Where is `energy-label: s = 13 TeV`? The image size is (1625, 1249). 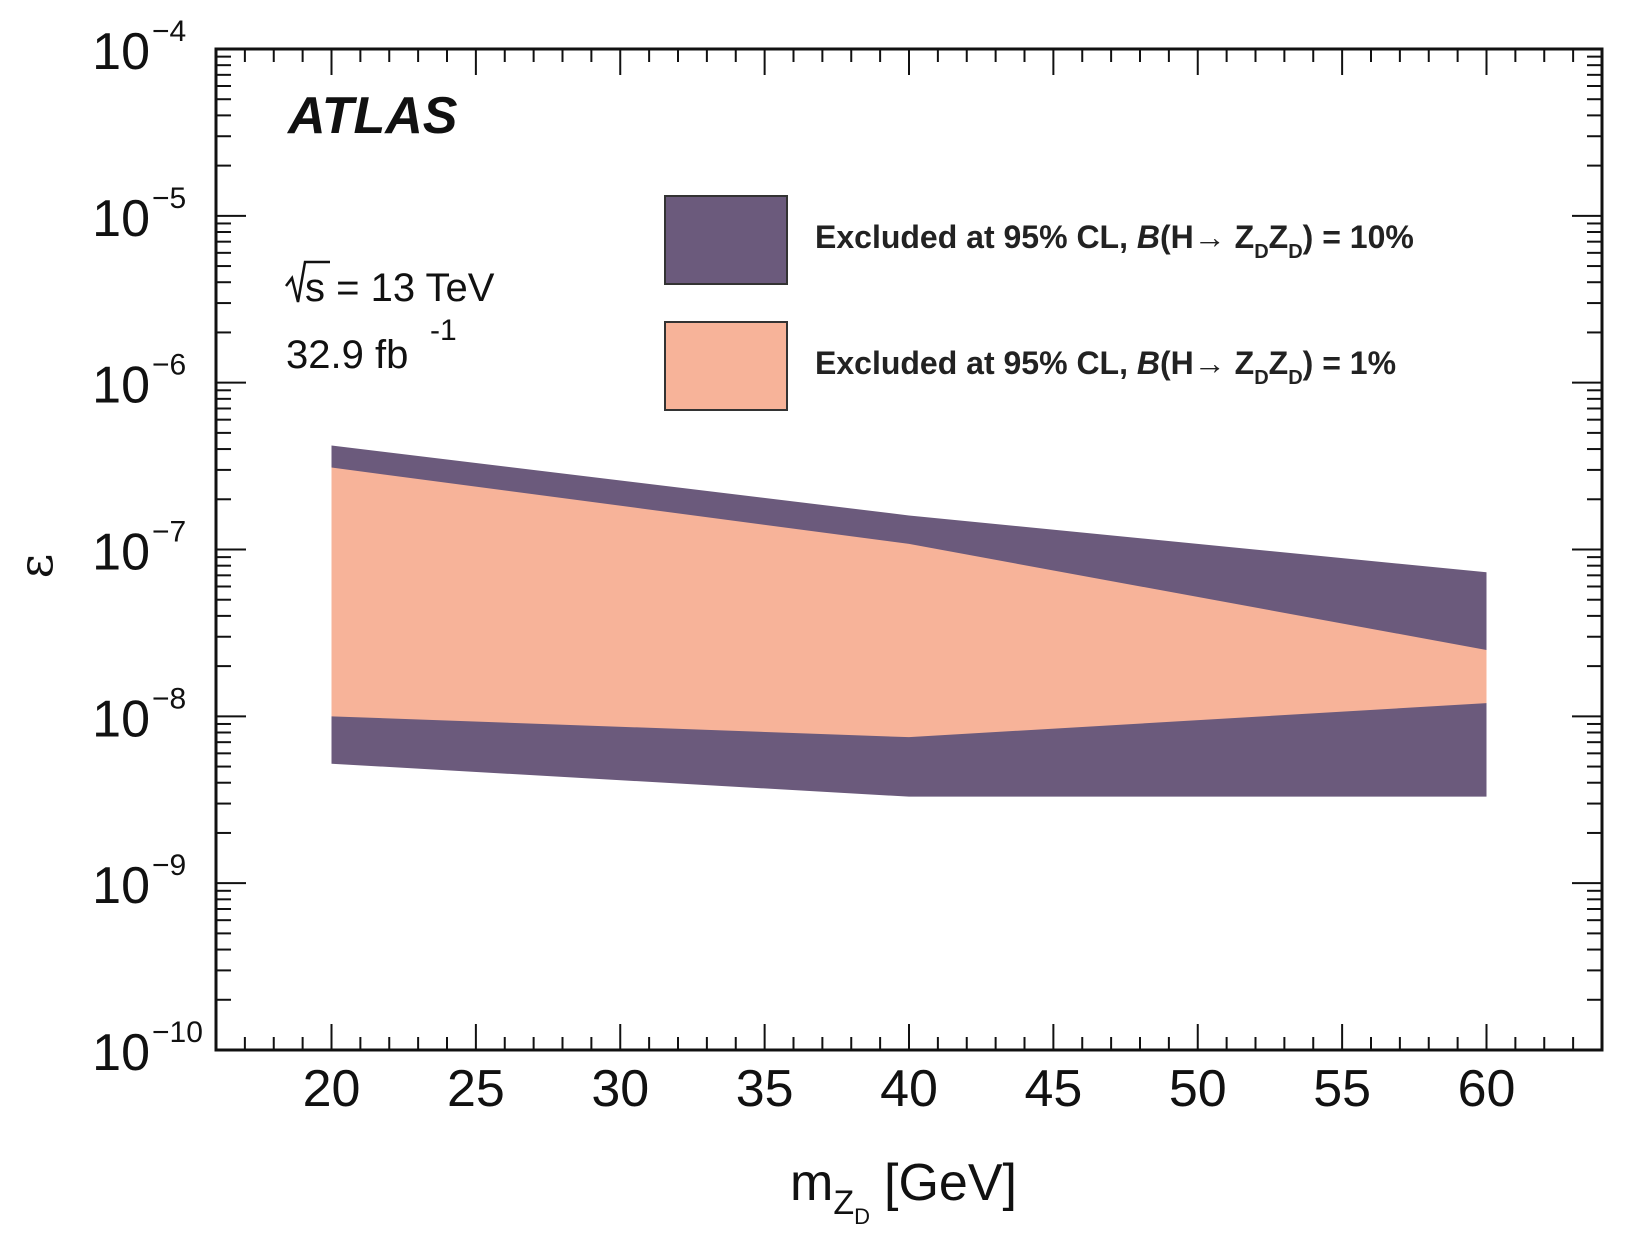
energy-label: s = 13 TeV is located at coordinates (400, 288).